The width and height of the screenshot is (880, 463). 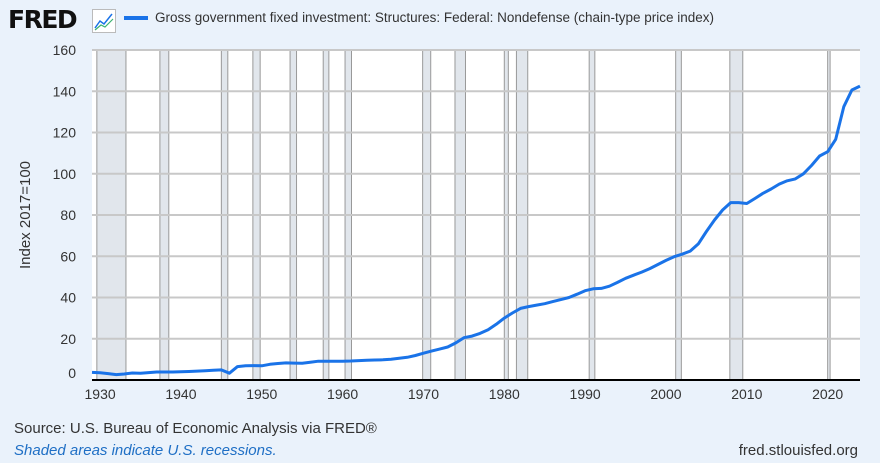 What do you see at coordinates (65, 50) in the screenshot?
I see `y-tick-label: 160` at bounding box center [65, 50].